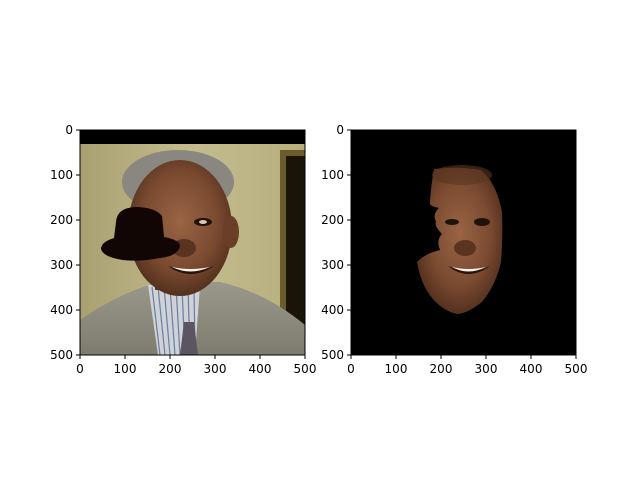  I want to click on left-x-tick-label: 200, so click(170, 369).